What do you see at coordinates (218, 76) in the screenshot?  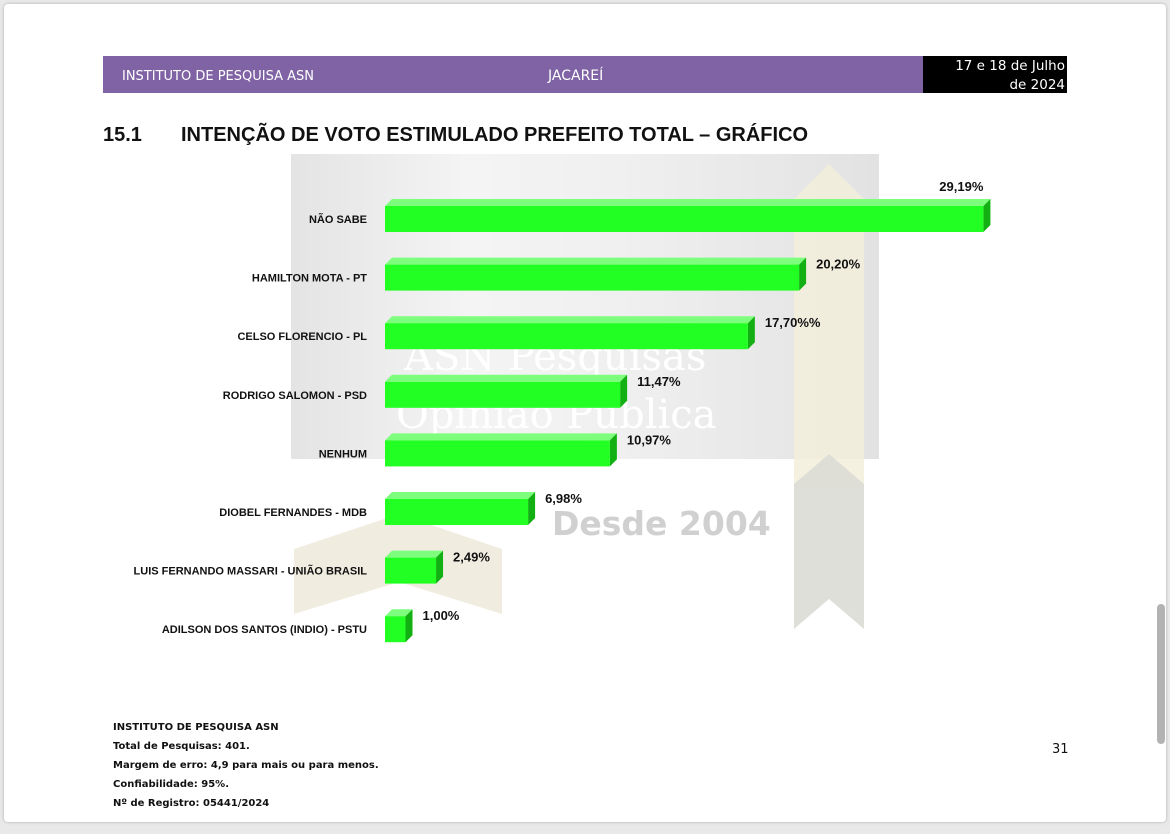 I see `header-institute: INSTITUTO DE PESQUISA ASN` at bounding box center [218, 76].